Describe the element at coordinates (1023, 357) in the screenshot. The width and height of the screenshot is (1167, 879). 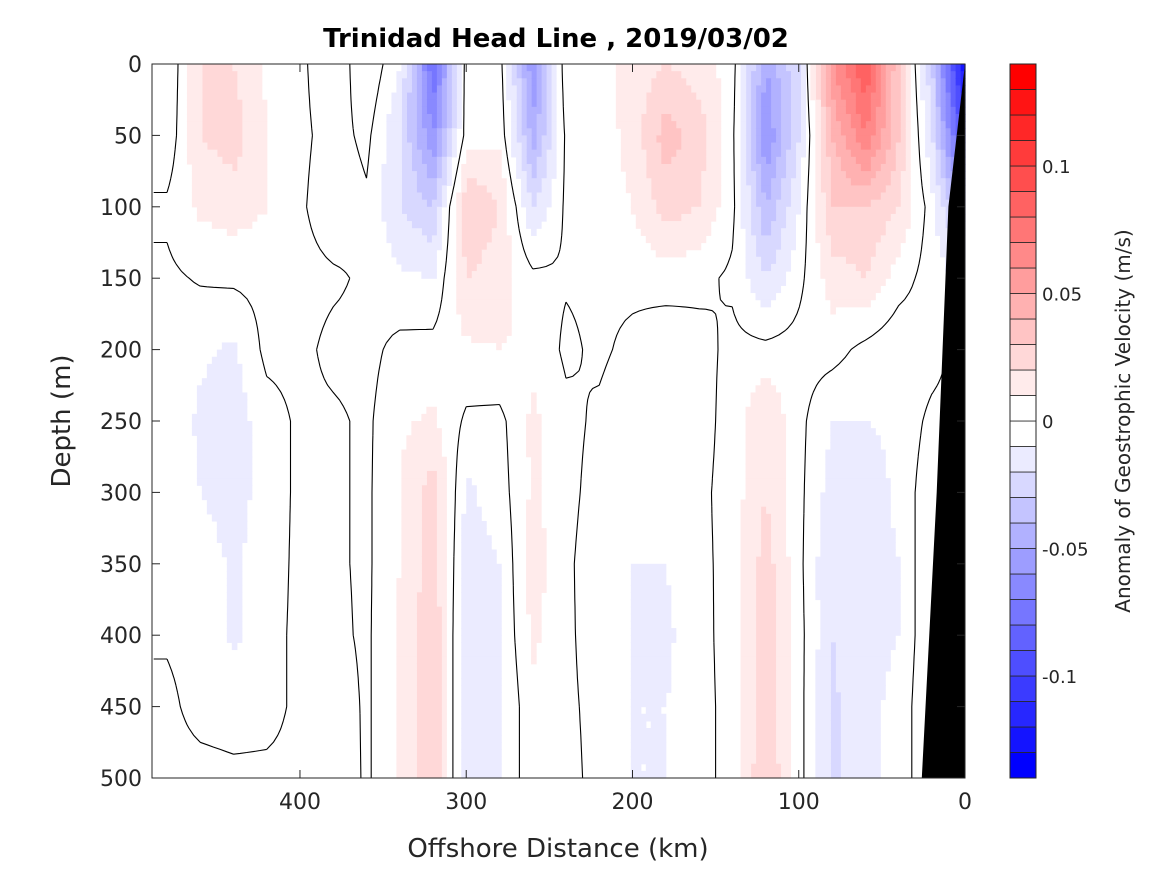
I see `colorbar-band` at that location.